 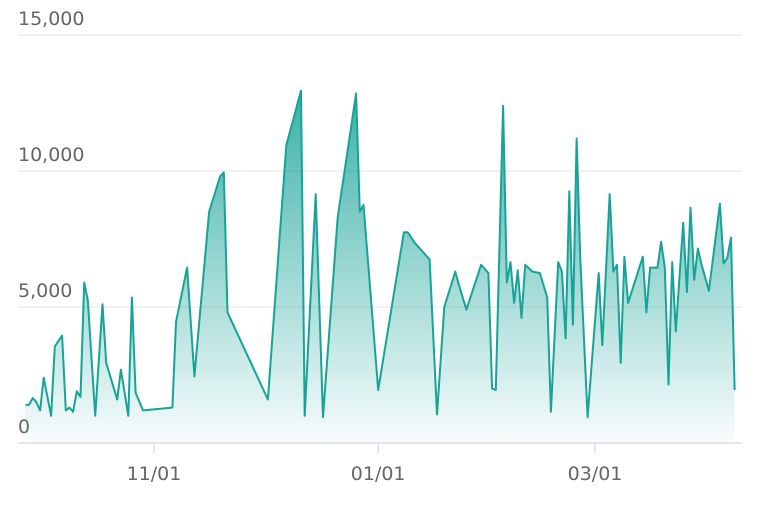 I want to click on y-tick-label: 10,000, so click(x=51, y=155).